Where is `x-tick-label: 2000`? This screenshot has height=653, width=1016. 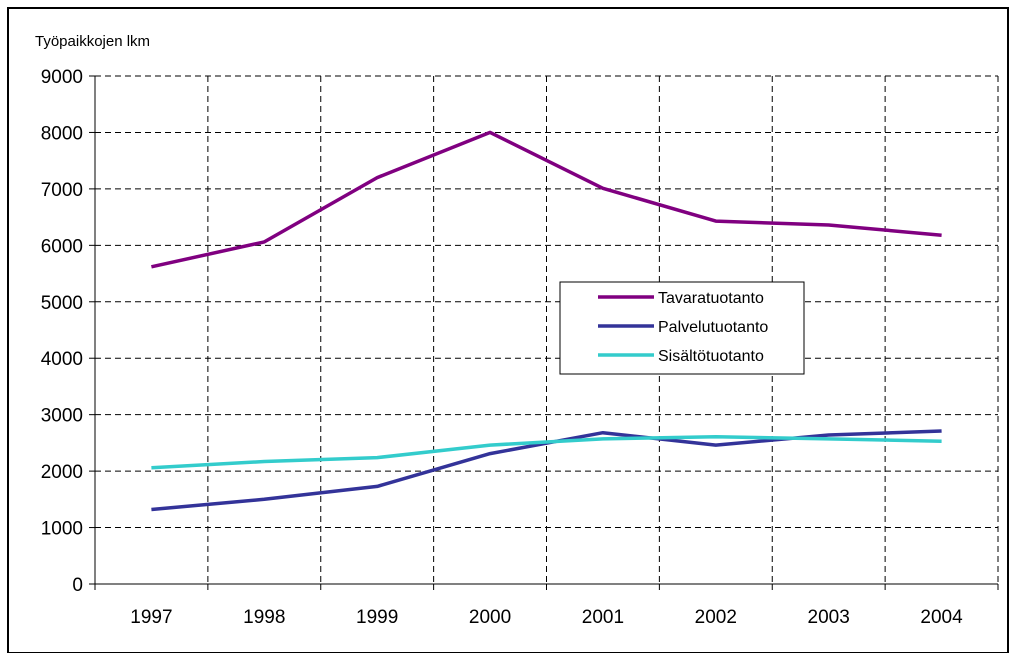 x-tick-label: 2000 is located at coordinates (490, 617).